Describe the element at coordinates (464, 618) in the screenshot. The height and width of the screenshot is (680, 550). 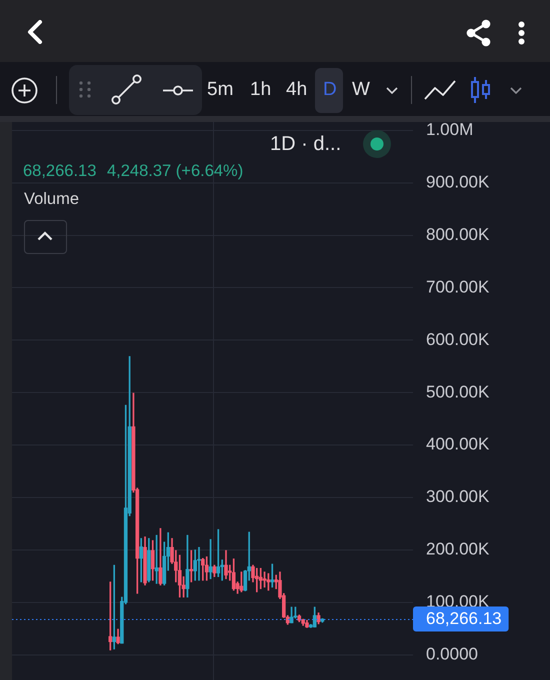
I see `ref-line-label: 68,266.13` at that location.